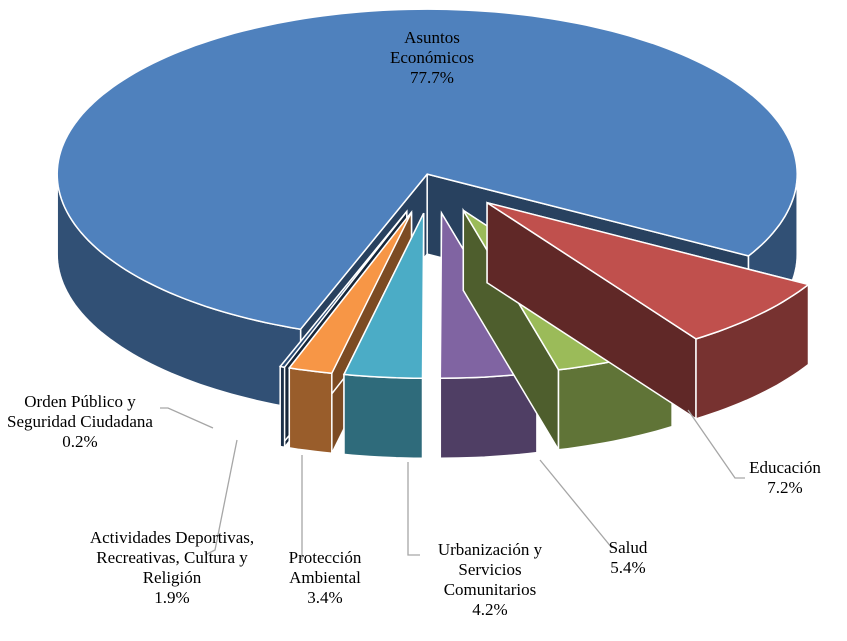  I want to click on value-label: 4.2%, so click(490, 609).